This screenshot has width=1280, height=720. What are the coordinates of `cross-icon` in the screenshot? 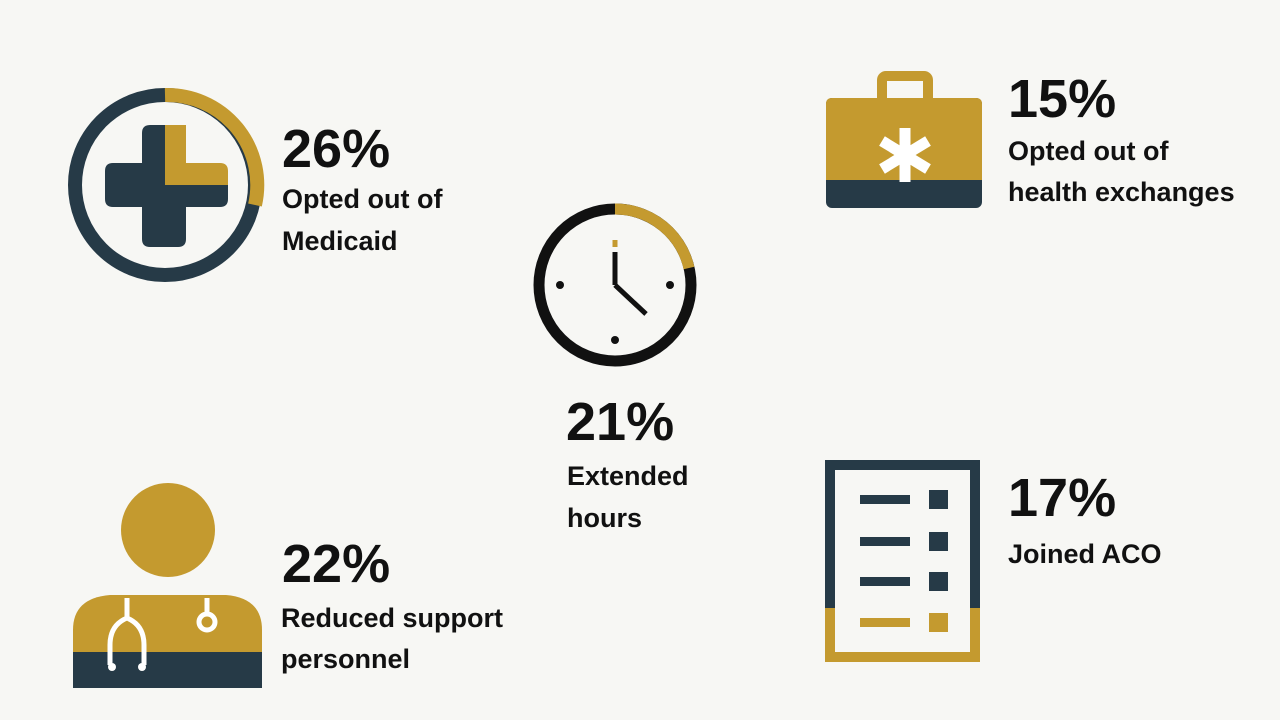 It's located at (166, 184).